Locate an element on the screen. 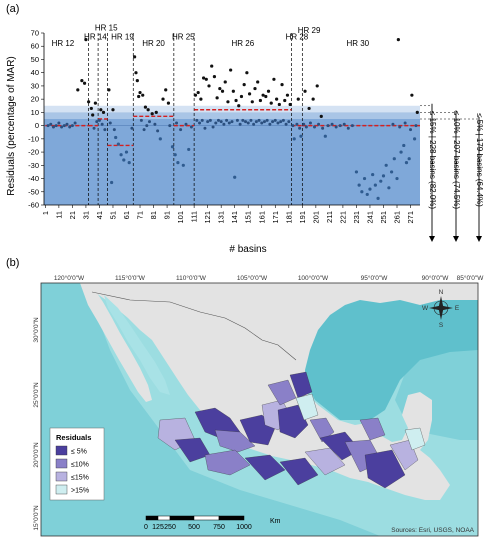  scale-label: 750 is located at coordinates (219, 527).